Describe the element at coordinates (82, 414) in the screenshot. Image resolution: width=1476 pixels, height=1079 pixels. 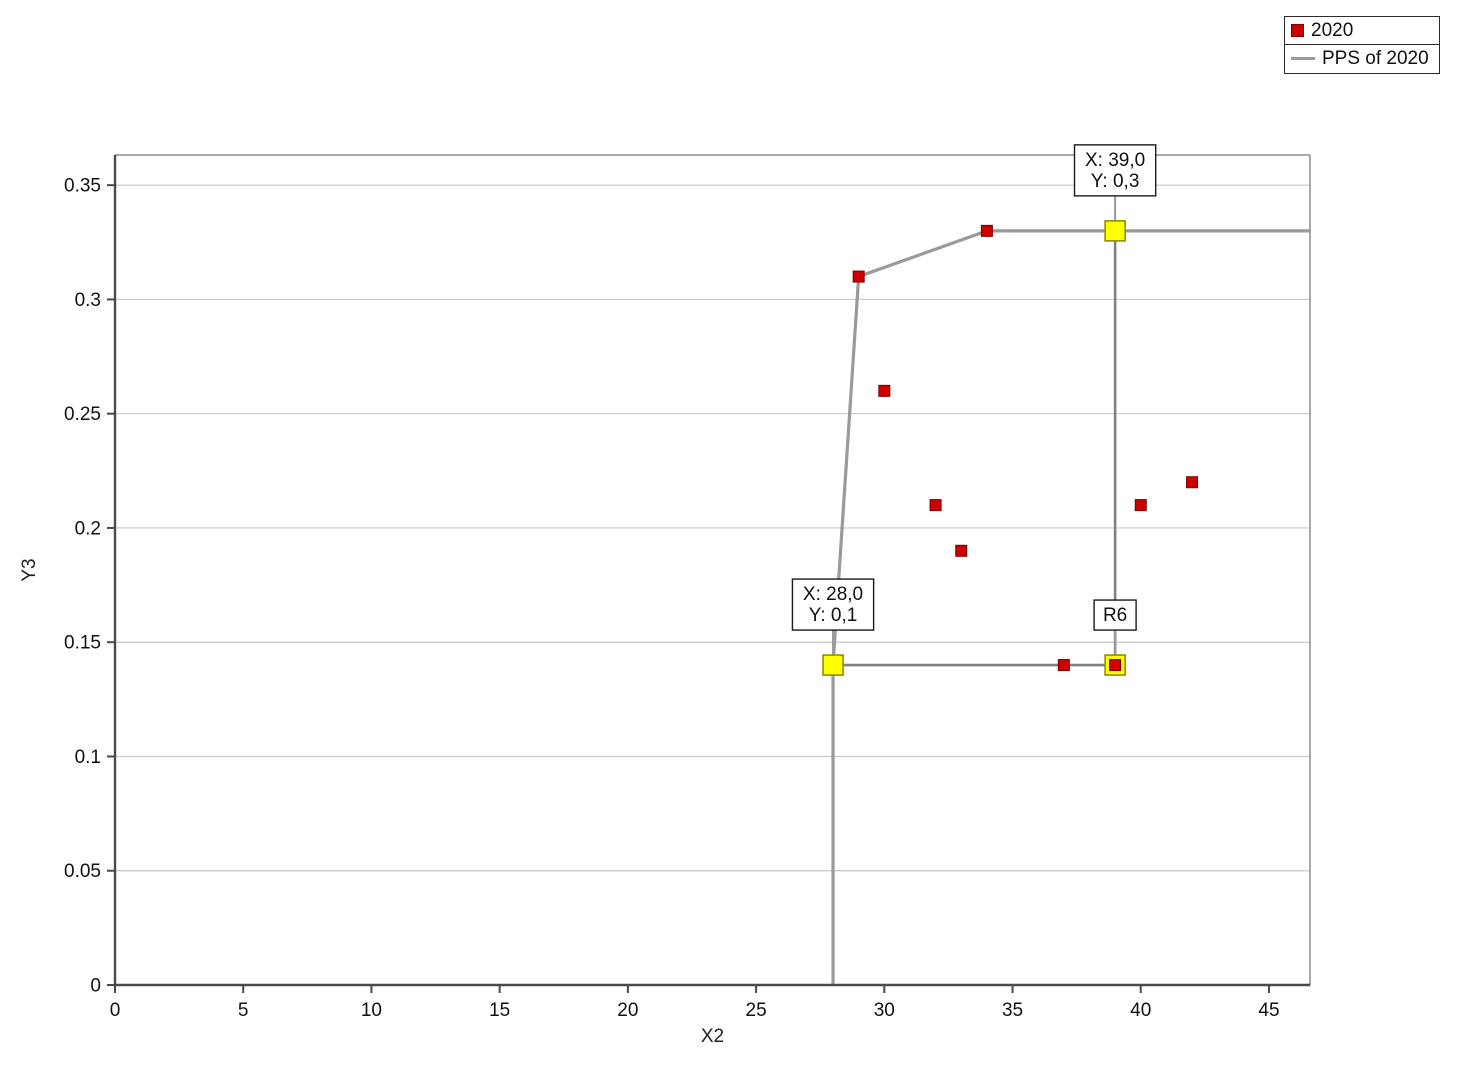
I see `y-tick-label: 0.25` at that location.